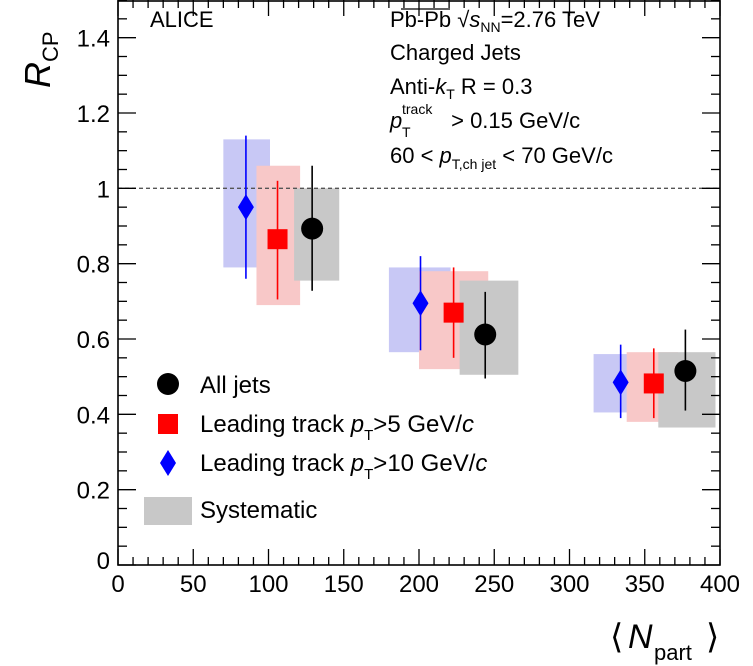  What do you see at coordinates (235, 385) in the screenshot?
I see `legend-label-all-jets: All jets` at bounding box center [235, 385].